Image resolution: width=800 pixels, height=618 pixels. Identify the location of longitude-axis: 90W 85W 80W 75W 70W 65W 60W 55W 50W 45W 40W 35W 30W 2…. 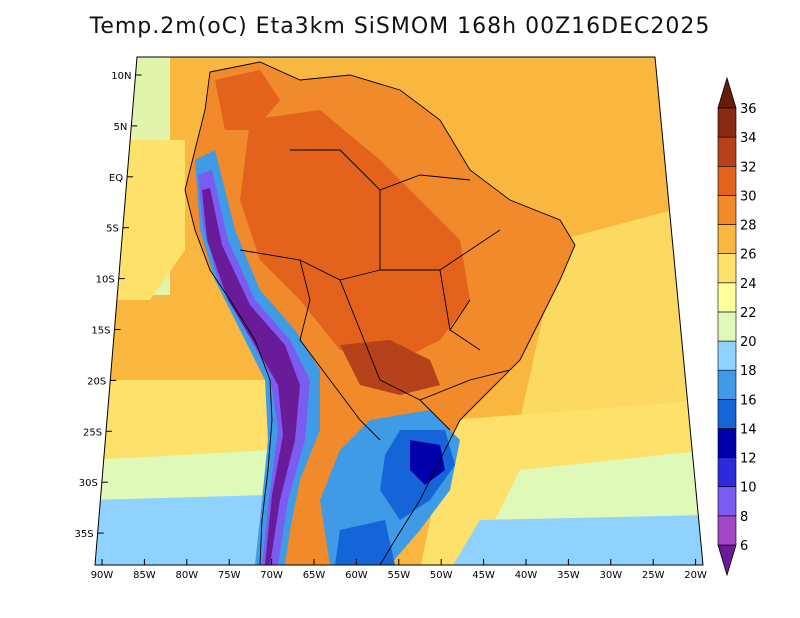
(399, 570).